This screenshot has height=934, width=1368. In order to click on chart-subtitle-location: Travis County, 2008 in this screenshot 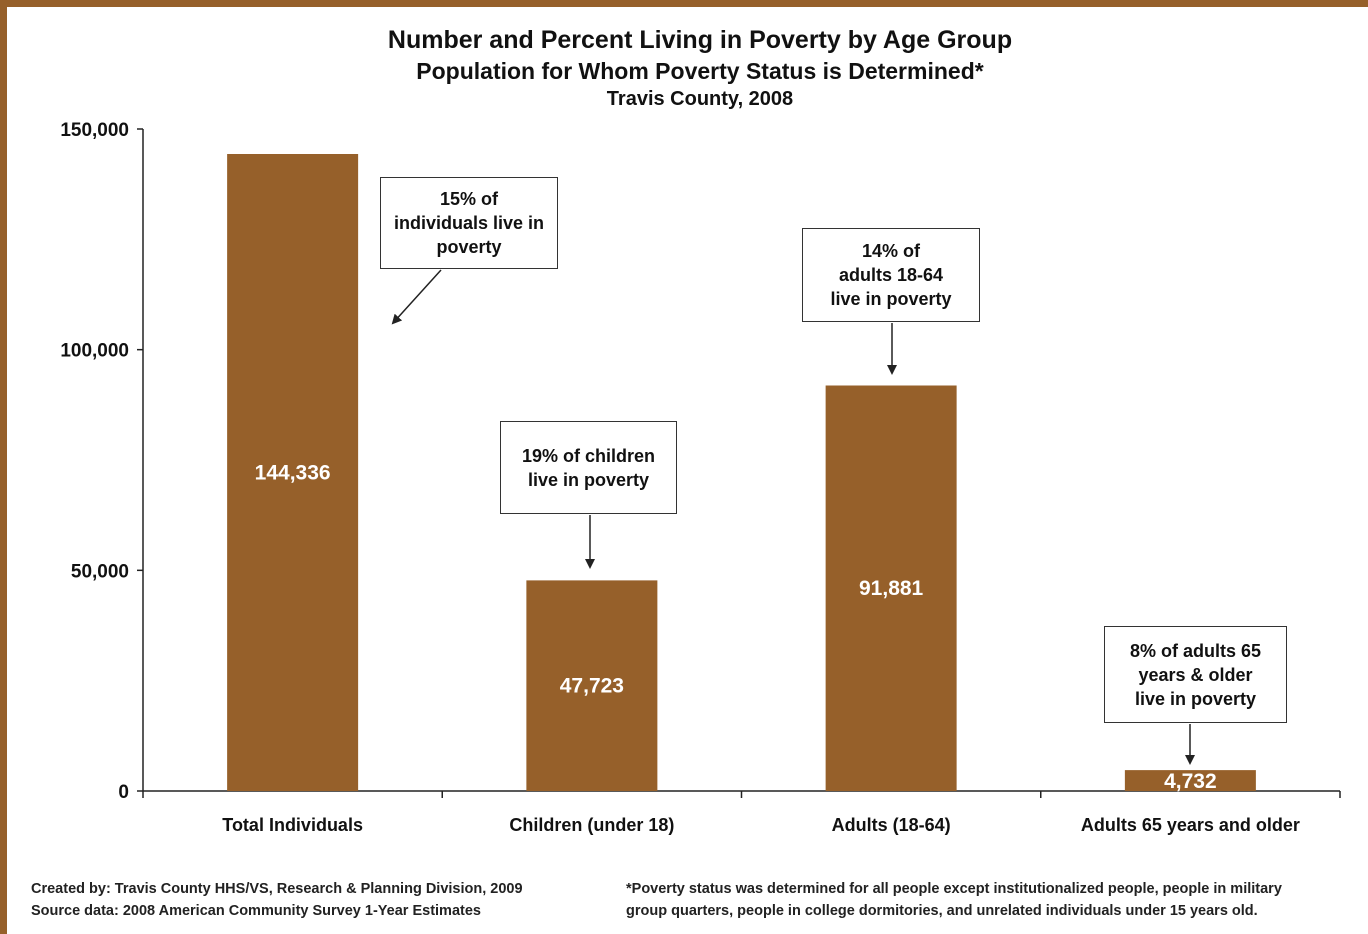, I will do `click(700, 99)`.